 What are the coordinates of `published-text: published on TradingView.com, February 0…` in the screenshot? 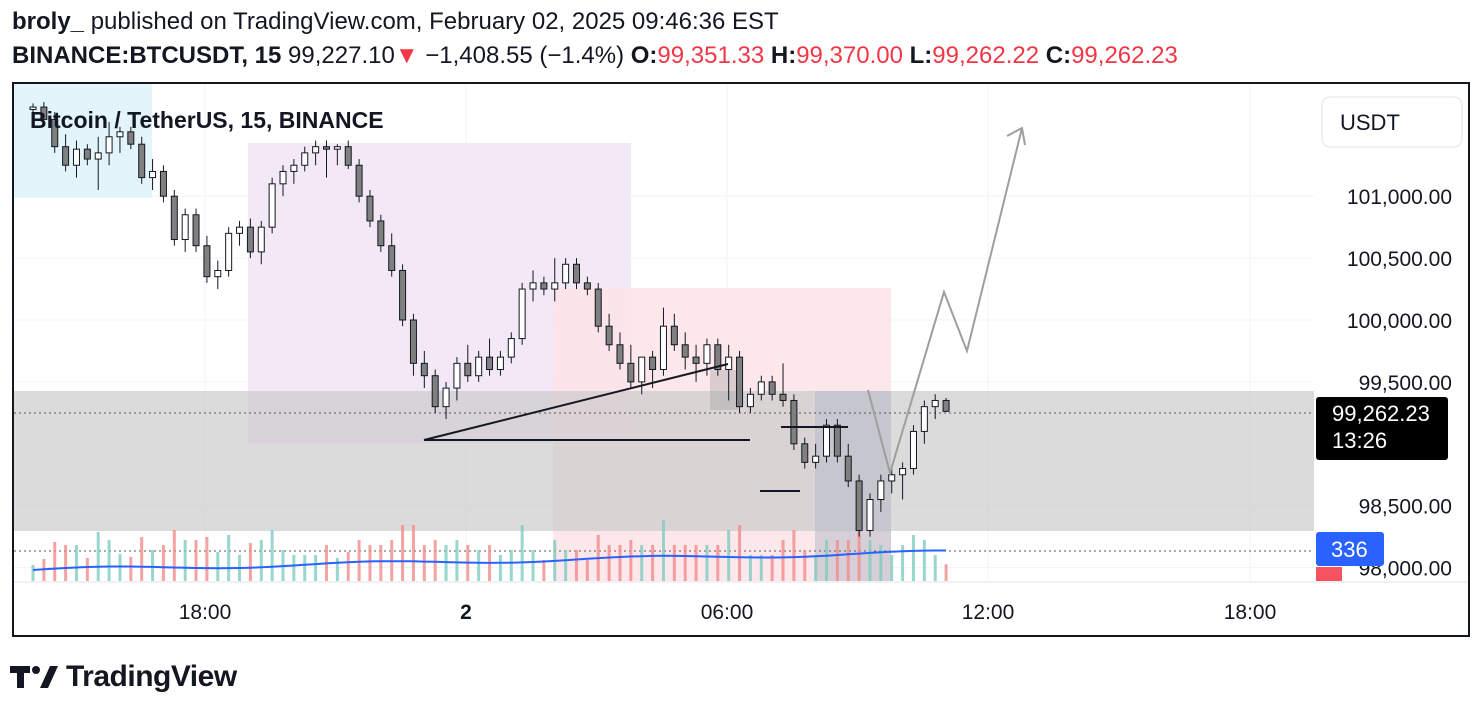 It's located at (431, 21).